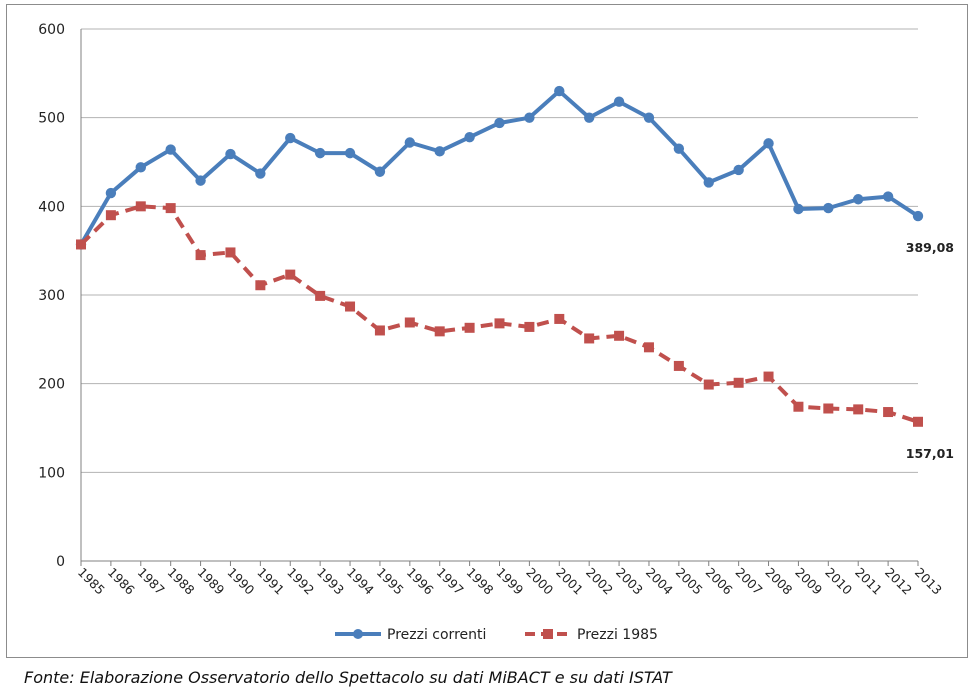  I want to click on x-tick-label: 2006, so click(719, 581).